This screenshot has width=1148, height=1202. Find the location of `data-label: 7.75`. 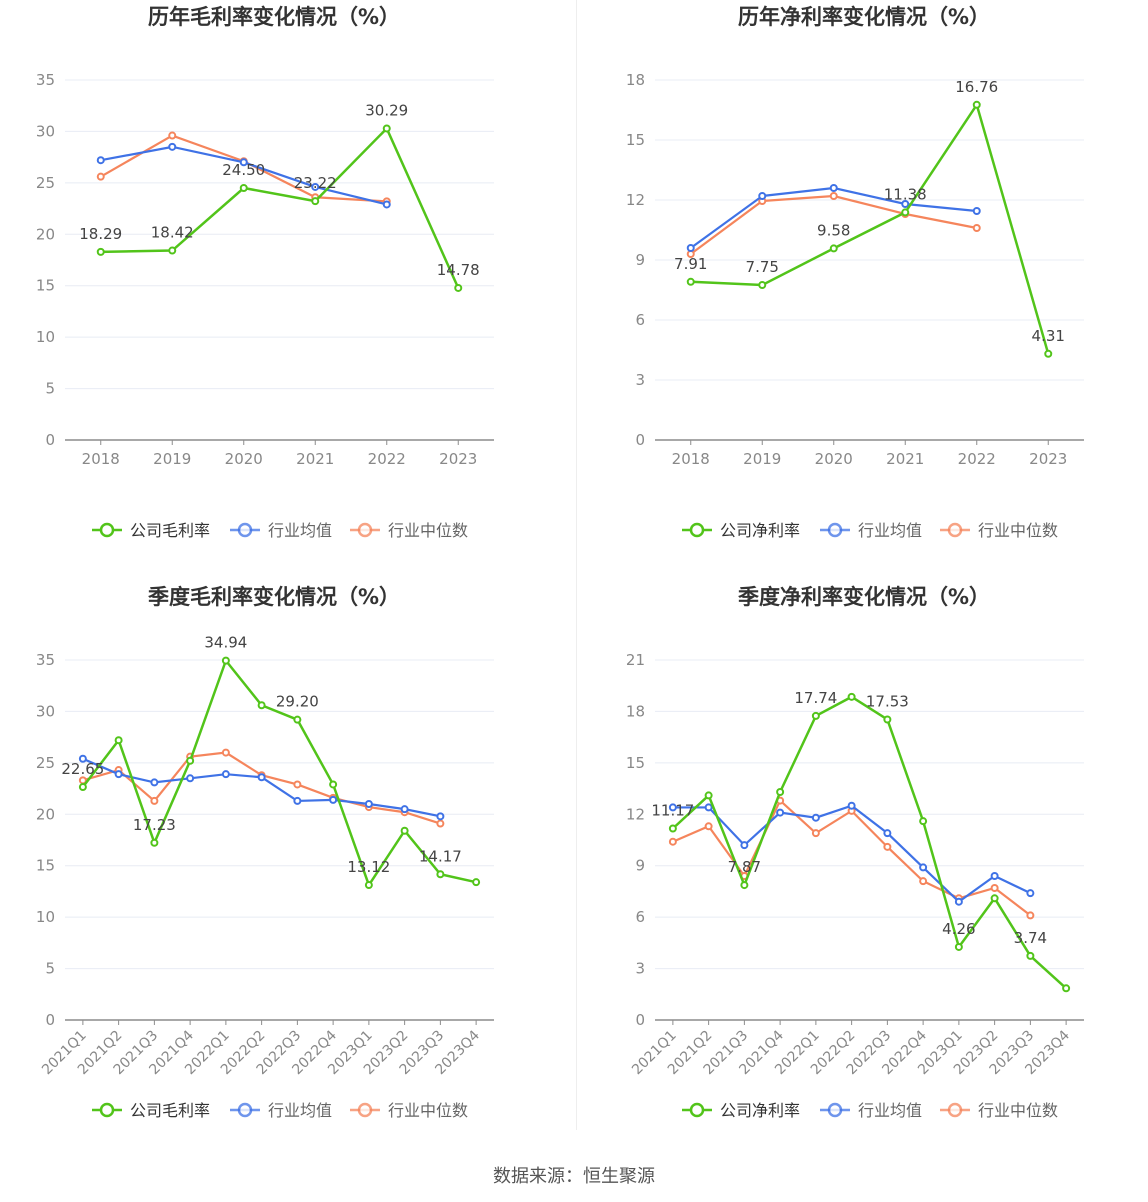

data-label: 7.75 is located at coordinates (762, 267).